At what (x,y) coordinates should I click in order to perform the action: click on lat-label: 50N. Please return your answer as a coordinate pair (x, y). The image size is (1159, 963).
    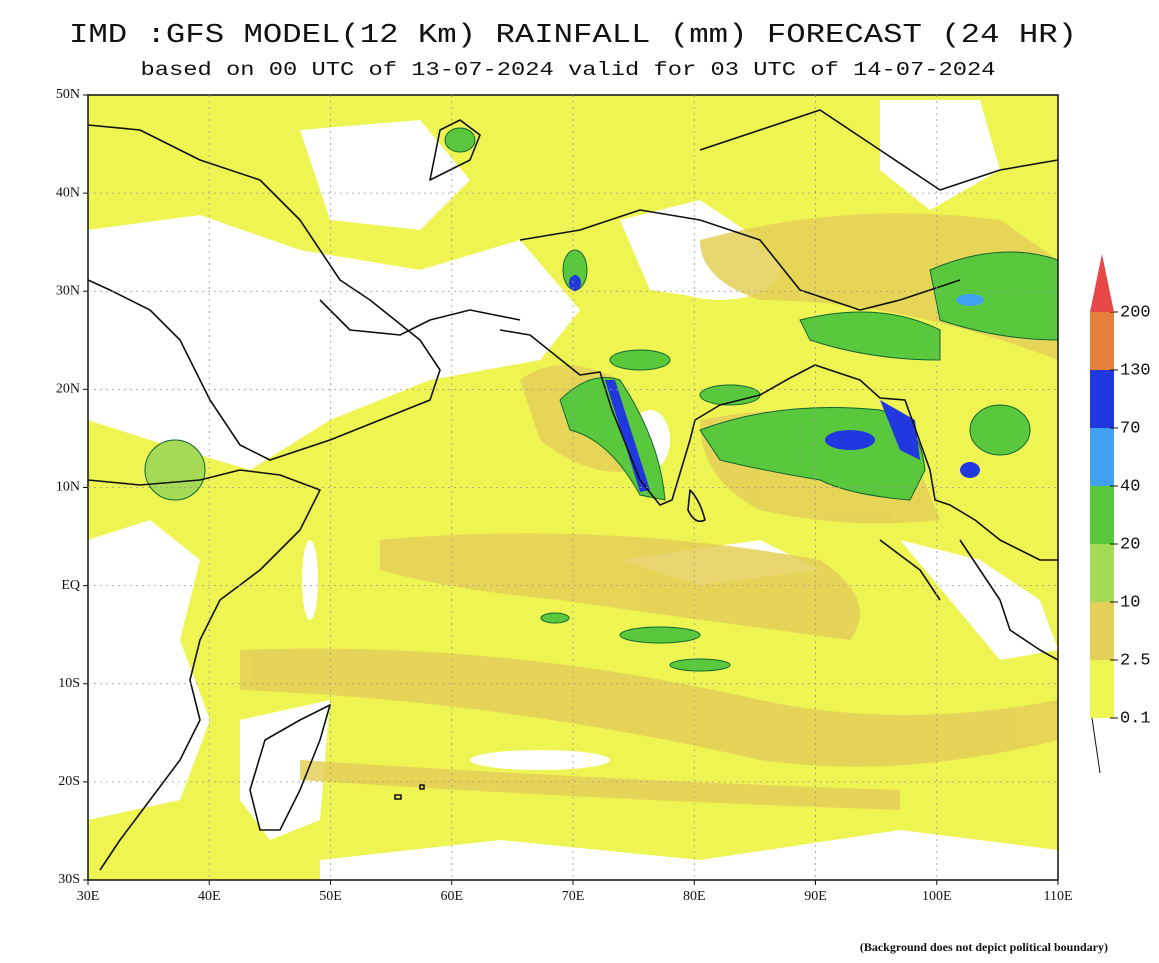
    Looking at the image, I should click on (68, 94).